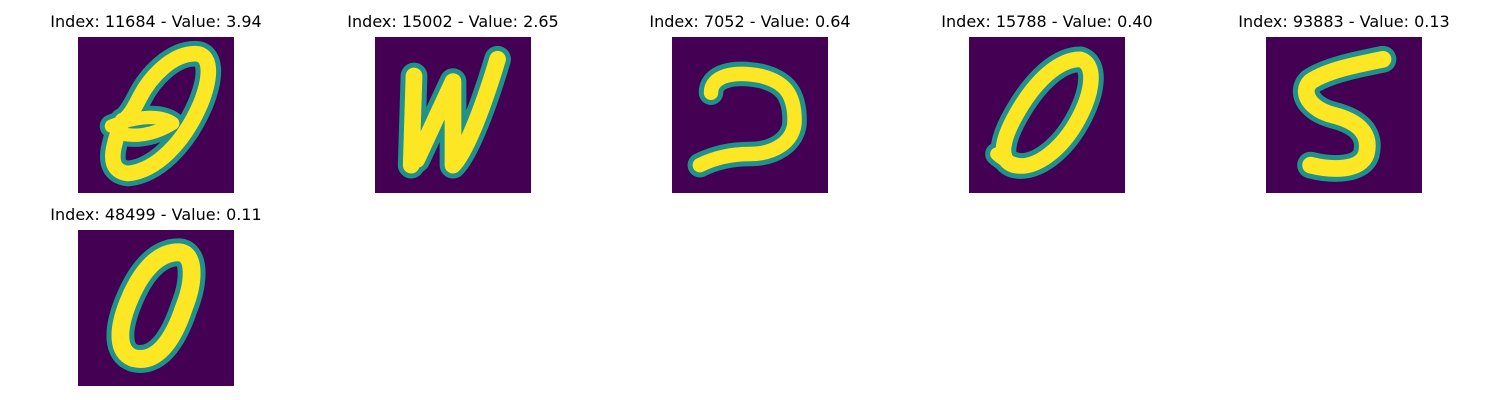  I want to click on image-panel-6: Index: 48499 - Value: 0.11, so click(156, 289).